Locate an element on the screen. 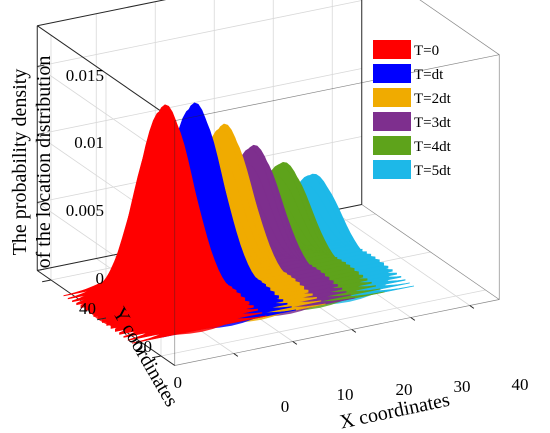 The width and height of the screenshot is (550, 433). legend-label: T=0 is located at coordinates (426, 51).